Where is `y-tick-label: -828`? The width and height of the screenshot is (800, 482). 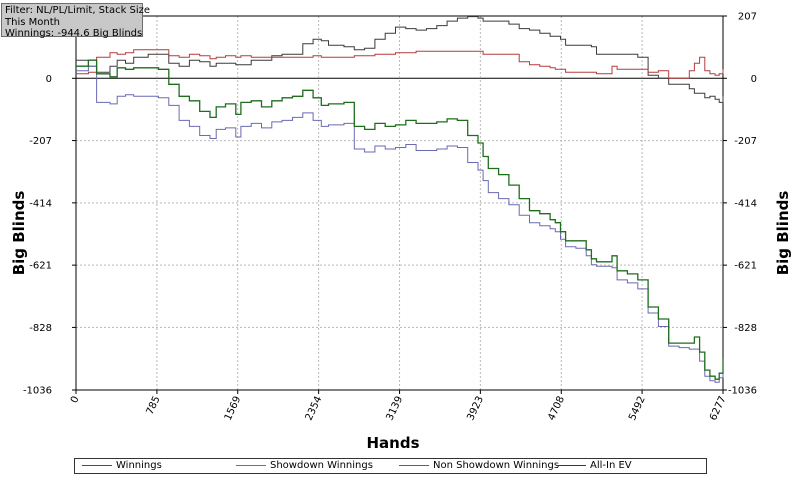 y-tick-label: -828 is located at coordinates (40, 328).